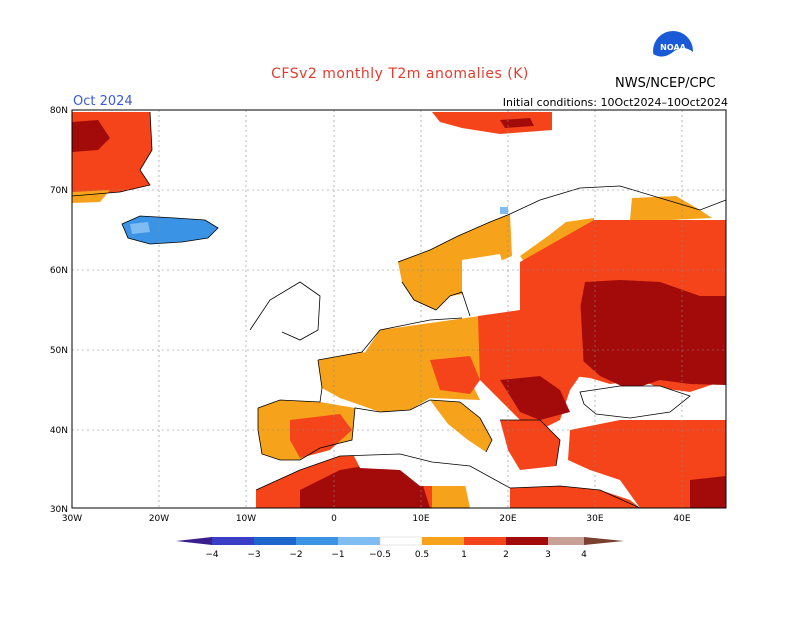 Image resolution: width=800 pixels, height=618 pixels. What do you see at coordinates (337, 555) in the screenshot?
I see `colorbar-label: −1` at bounding box center [337, 555].